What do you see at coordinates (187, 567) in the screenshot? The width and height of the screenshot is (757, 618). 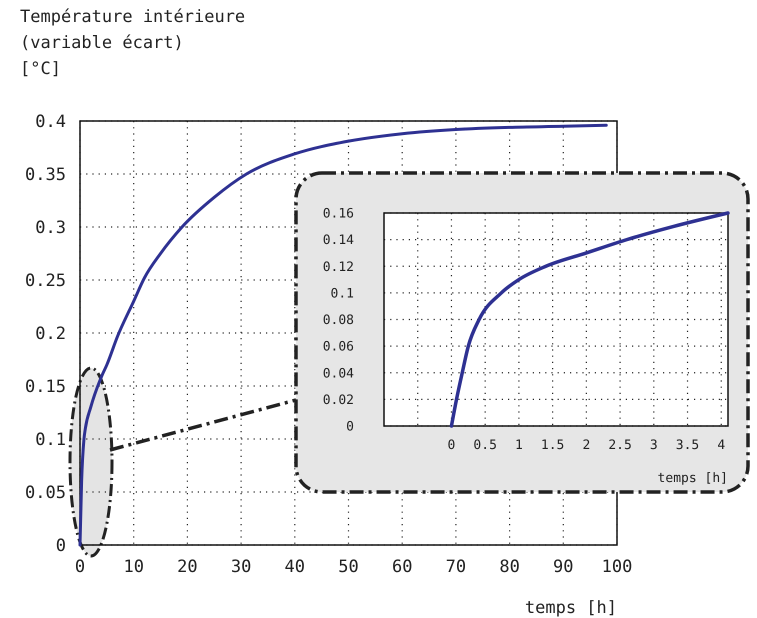 I see `x-tick-label: 20` at bounding box center [187, 567].